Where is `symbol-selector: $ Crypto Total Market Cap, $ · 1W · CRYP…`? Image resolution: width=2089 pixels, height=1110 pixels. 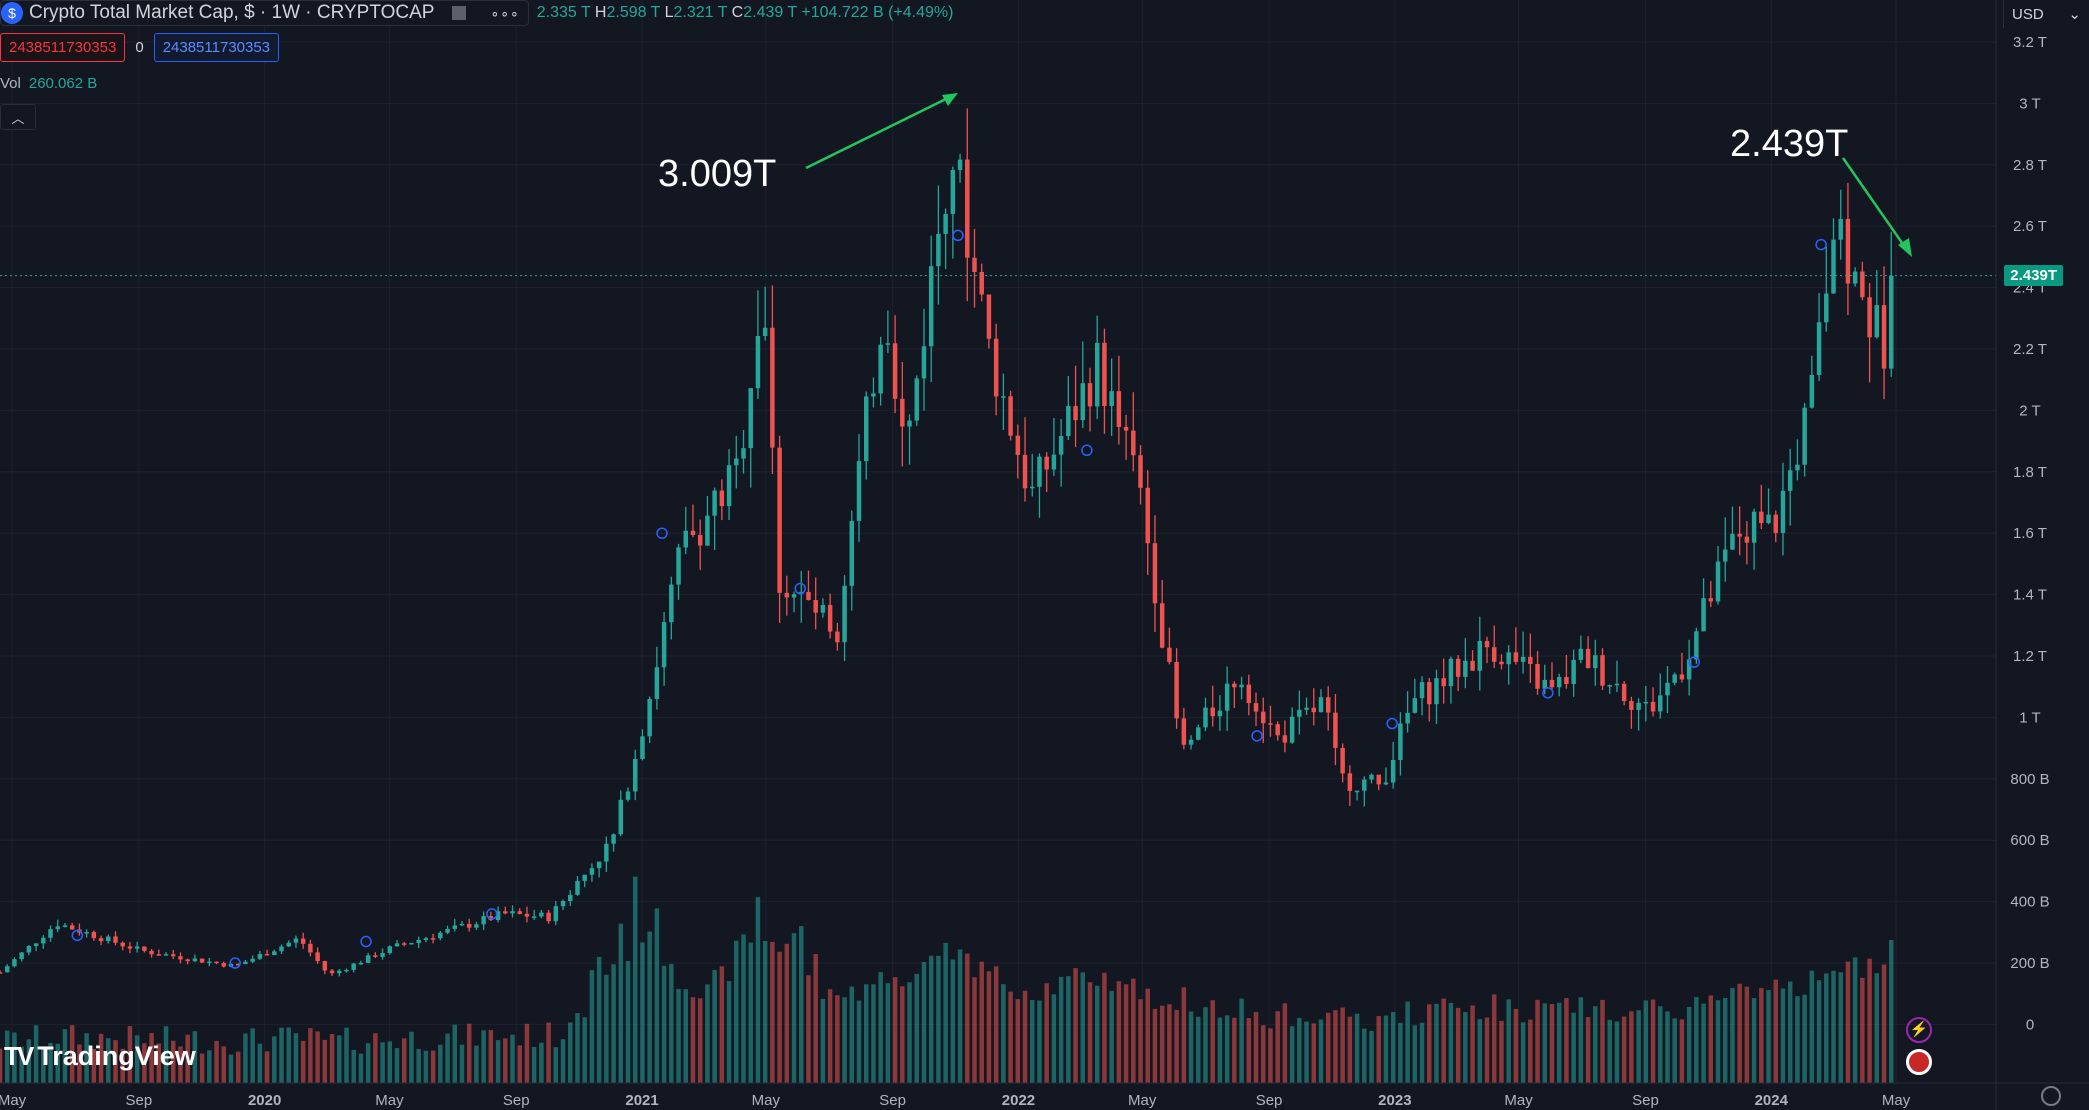
symbol-selector: $ Crypto Total Market Cap, $ · 1W · CRYP… is located at coordinates (264, 13).